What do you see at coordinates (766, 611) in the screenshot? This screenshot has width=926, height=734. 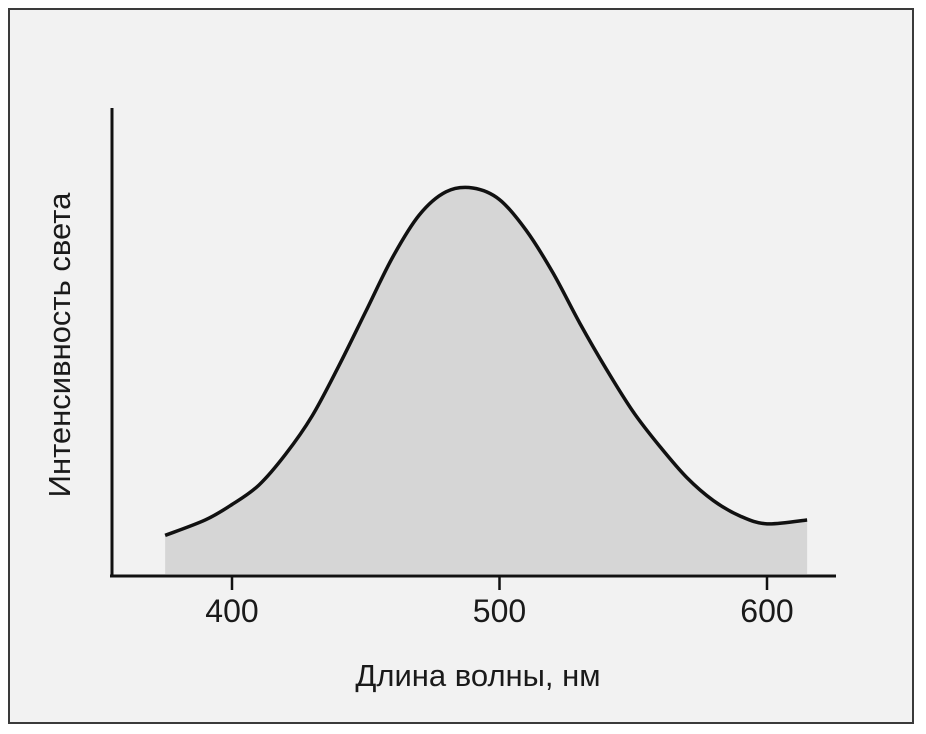 I see `x-tick-label: 600` at bounding box center [766, 611].